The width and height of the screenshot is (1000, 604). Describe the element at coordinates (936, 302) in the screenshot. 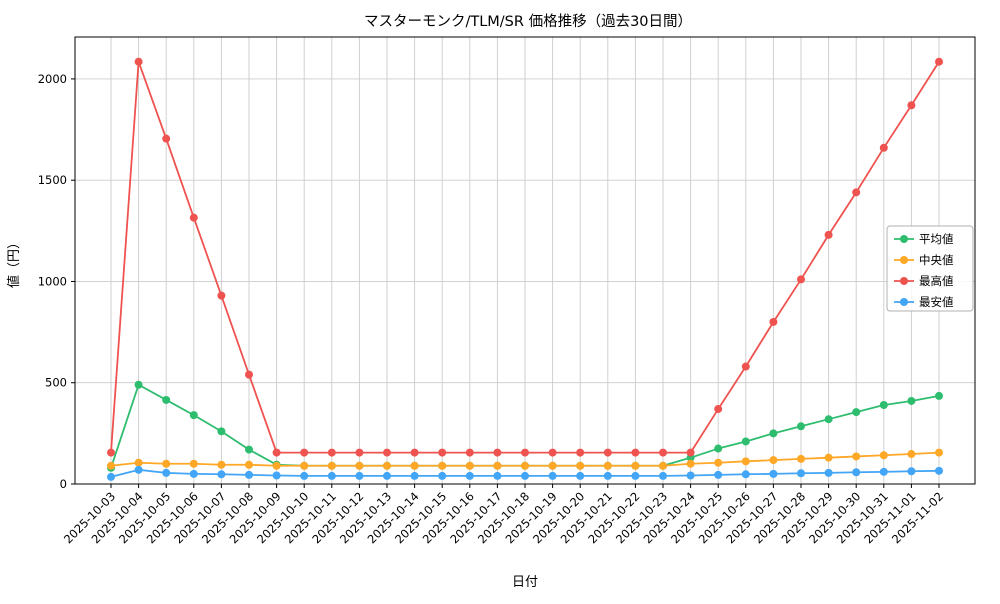

I see `legend-label-lowest: 最安値` at that location.